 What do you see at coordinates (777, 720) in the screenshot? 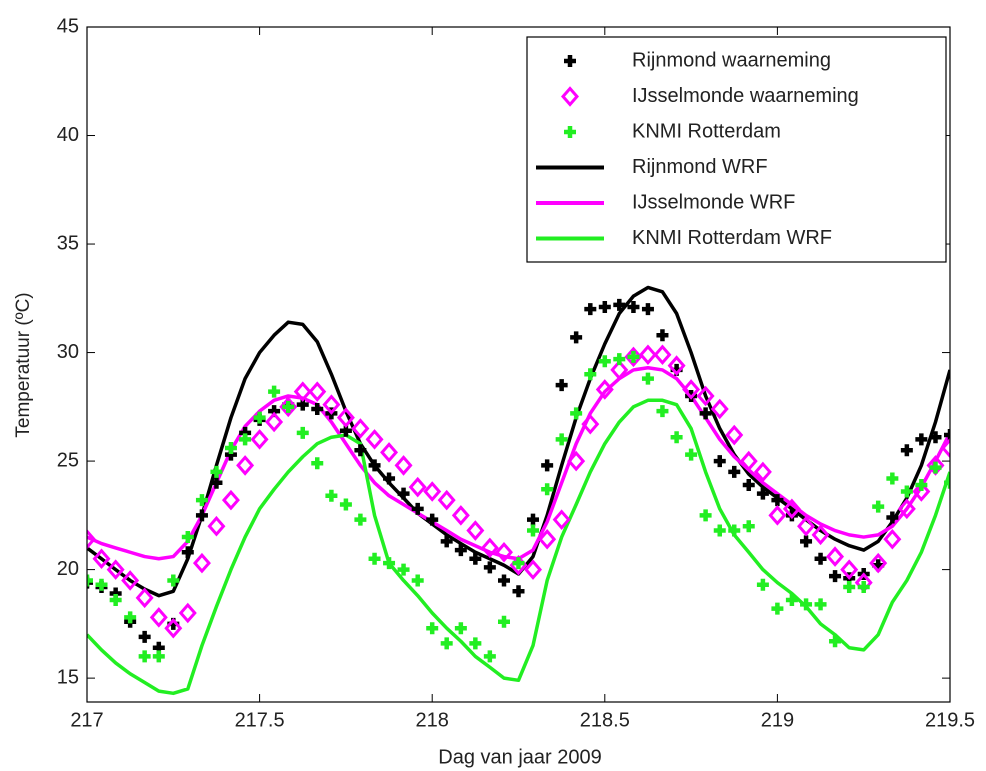
I see `x-tick-label: 219` at bounding box center [777, 720].